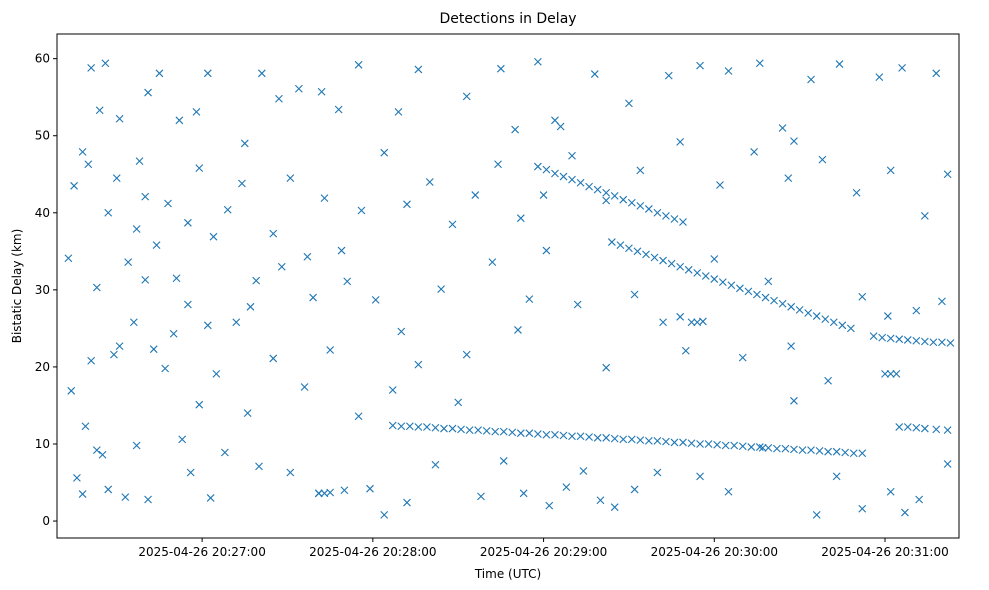 The width and height of the screenshot is (989, 590). What do you see at coordinates (42, 290) in the screenshot?
I see `y-tick-label: 30` at bounding box center [42, 290].